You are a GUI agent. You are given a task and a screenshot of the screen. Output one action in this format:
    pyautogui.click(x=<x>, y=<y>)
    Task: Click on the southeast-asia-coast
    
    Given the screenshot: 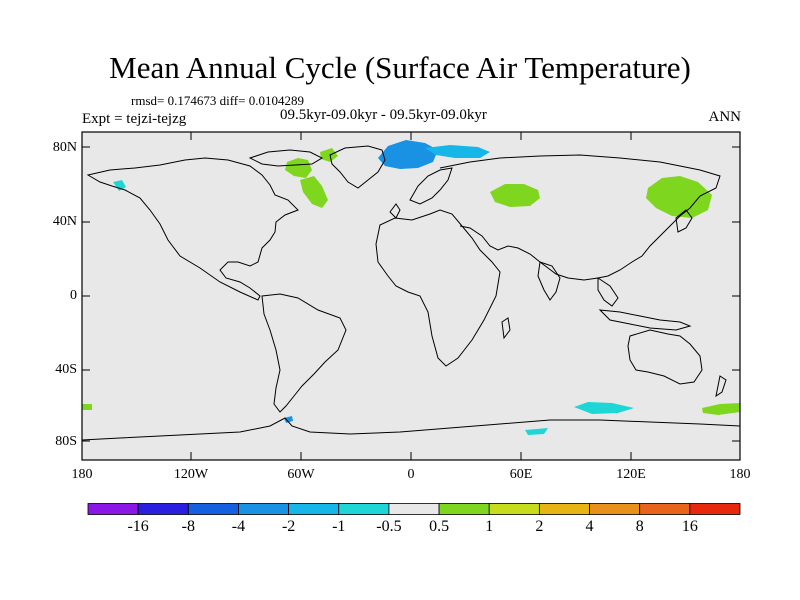 What is the action you would take?
    pyautogui.click(x=608, y=292)
    